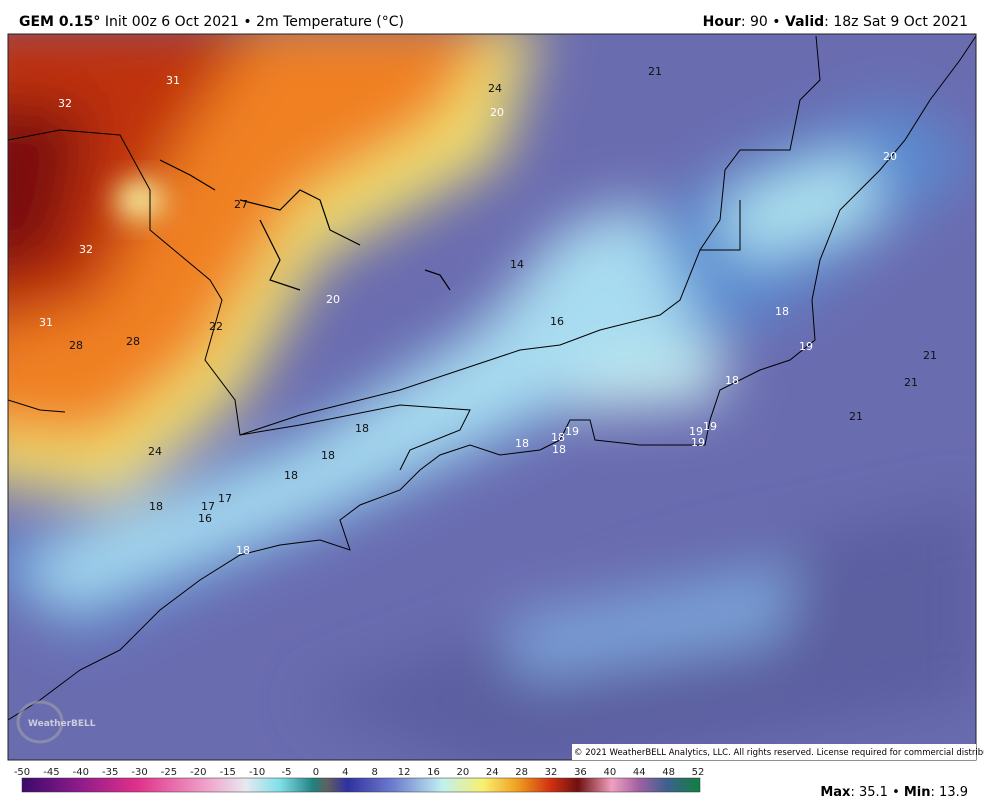 This screenshot has height=812, width=984. Describe the element at coordinates (241, 204) in the screenshot. I see `map-value-label: 27` at that location.